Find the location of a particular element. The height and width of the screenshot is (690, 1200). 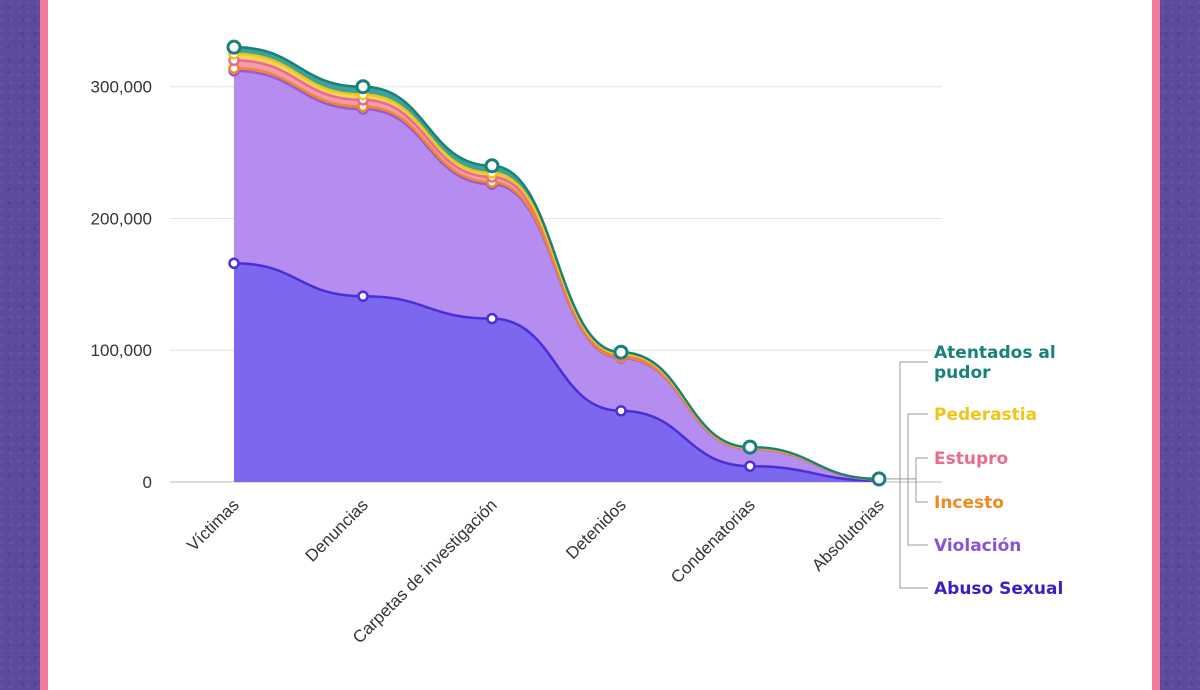

legend-line: Violación is located at coordinates (977, 546).